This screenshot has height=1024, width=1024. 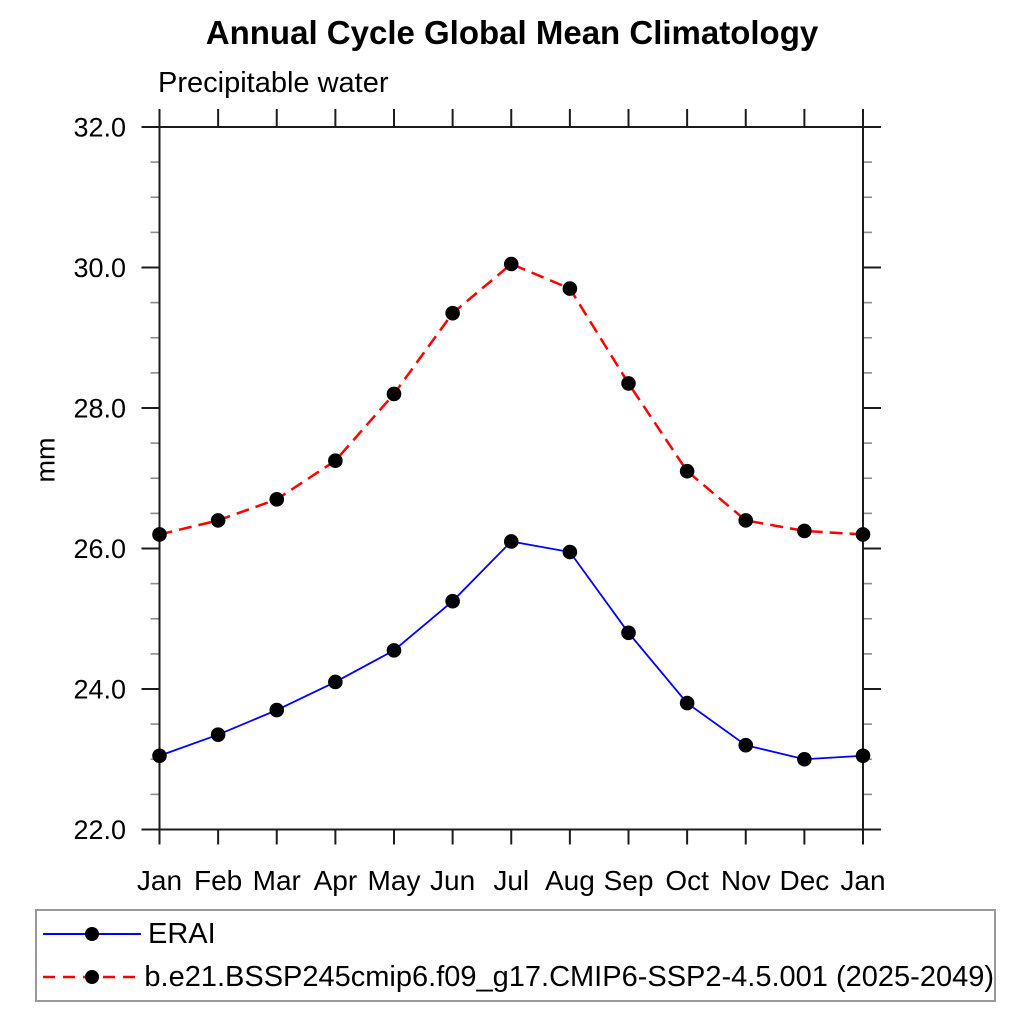 I want to click on x-tick-label: Apr, so click(x=336, y=880).